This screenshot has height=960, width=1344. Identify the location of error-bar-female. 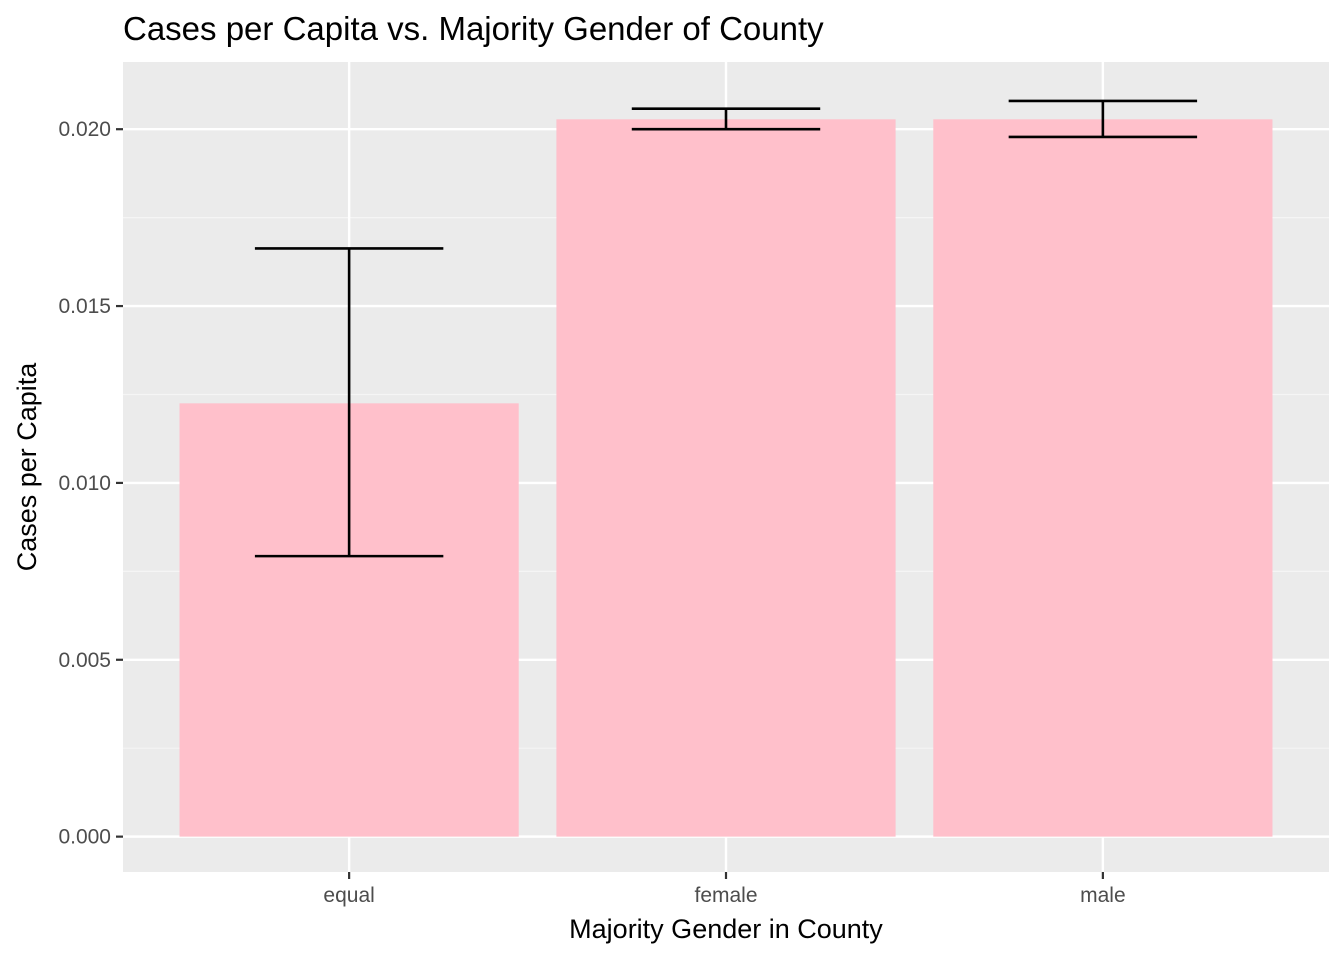
(726, 119).